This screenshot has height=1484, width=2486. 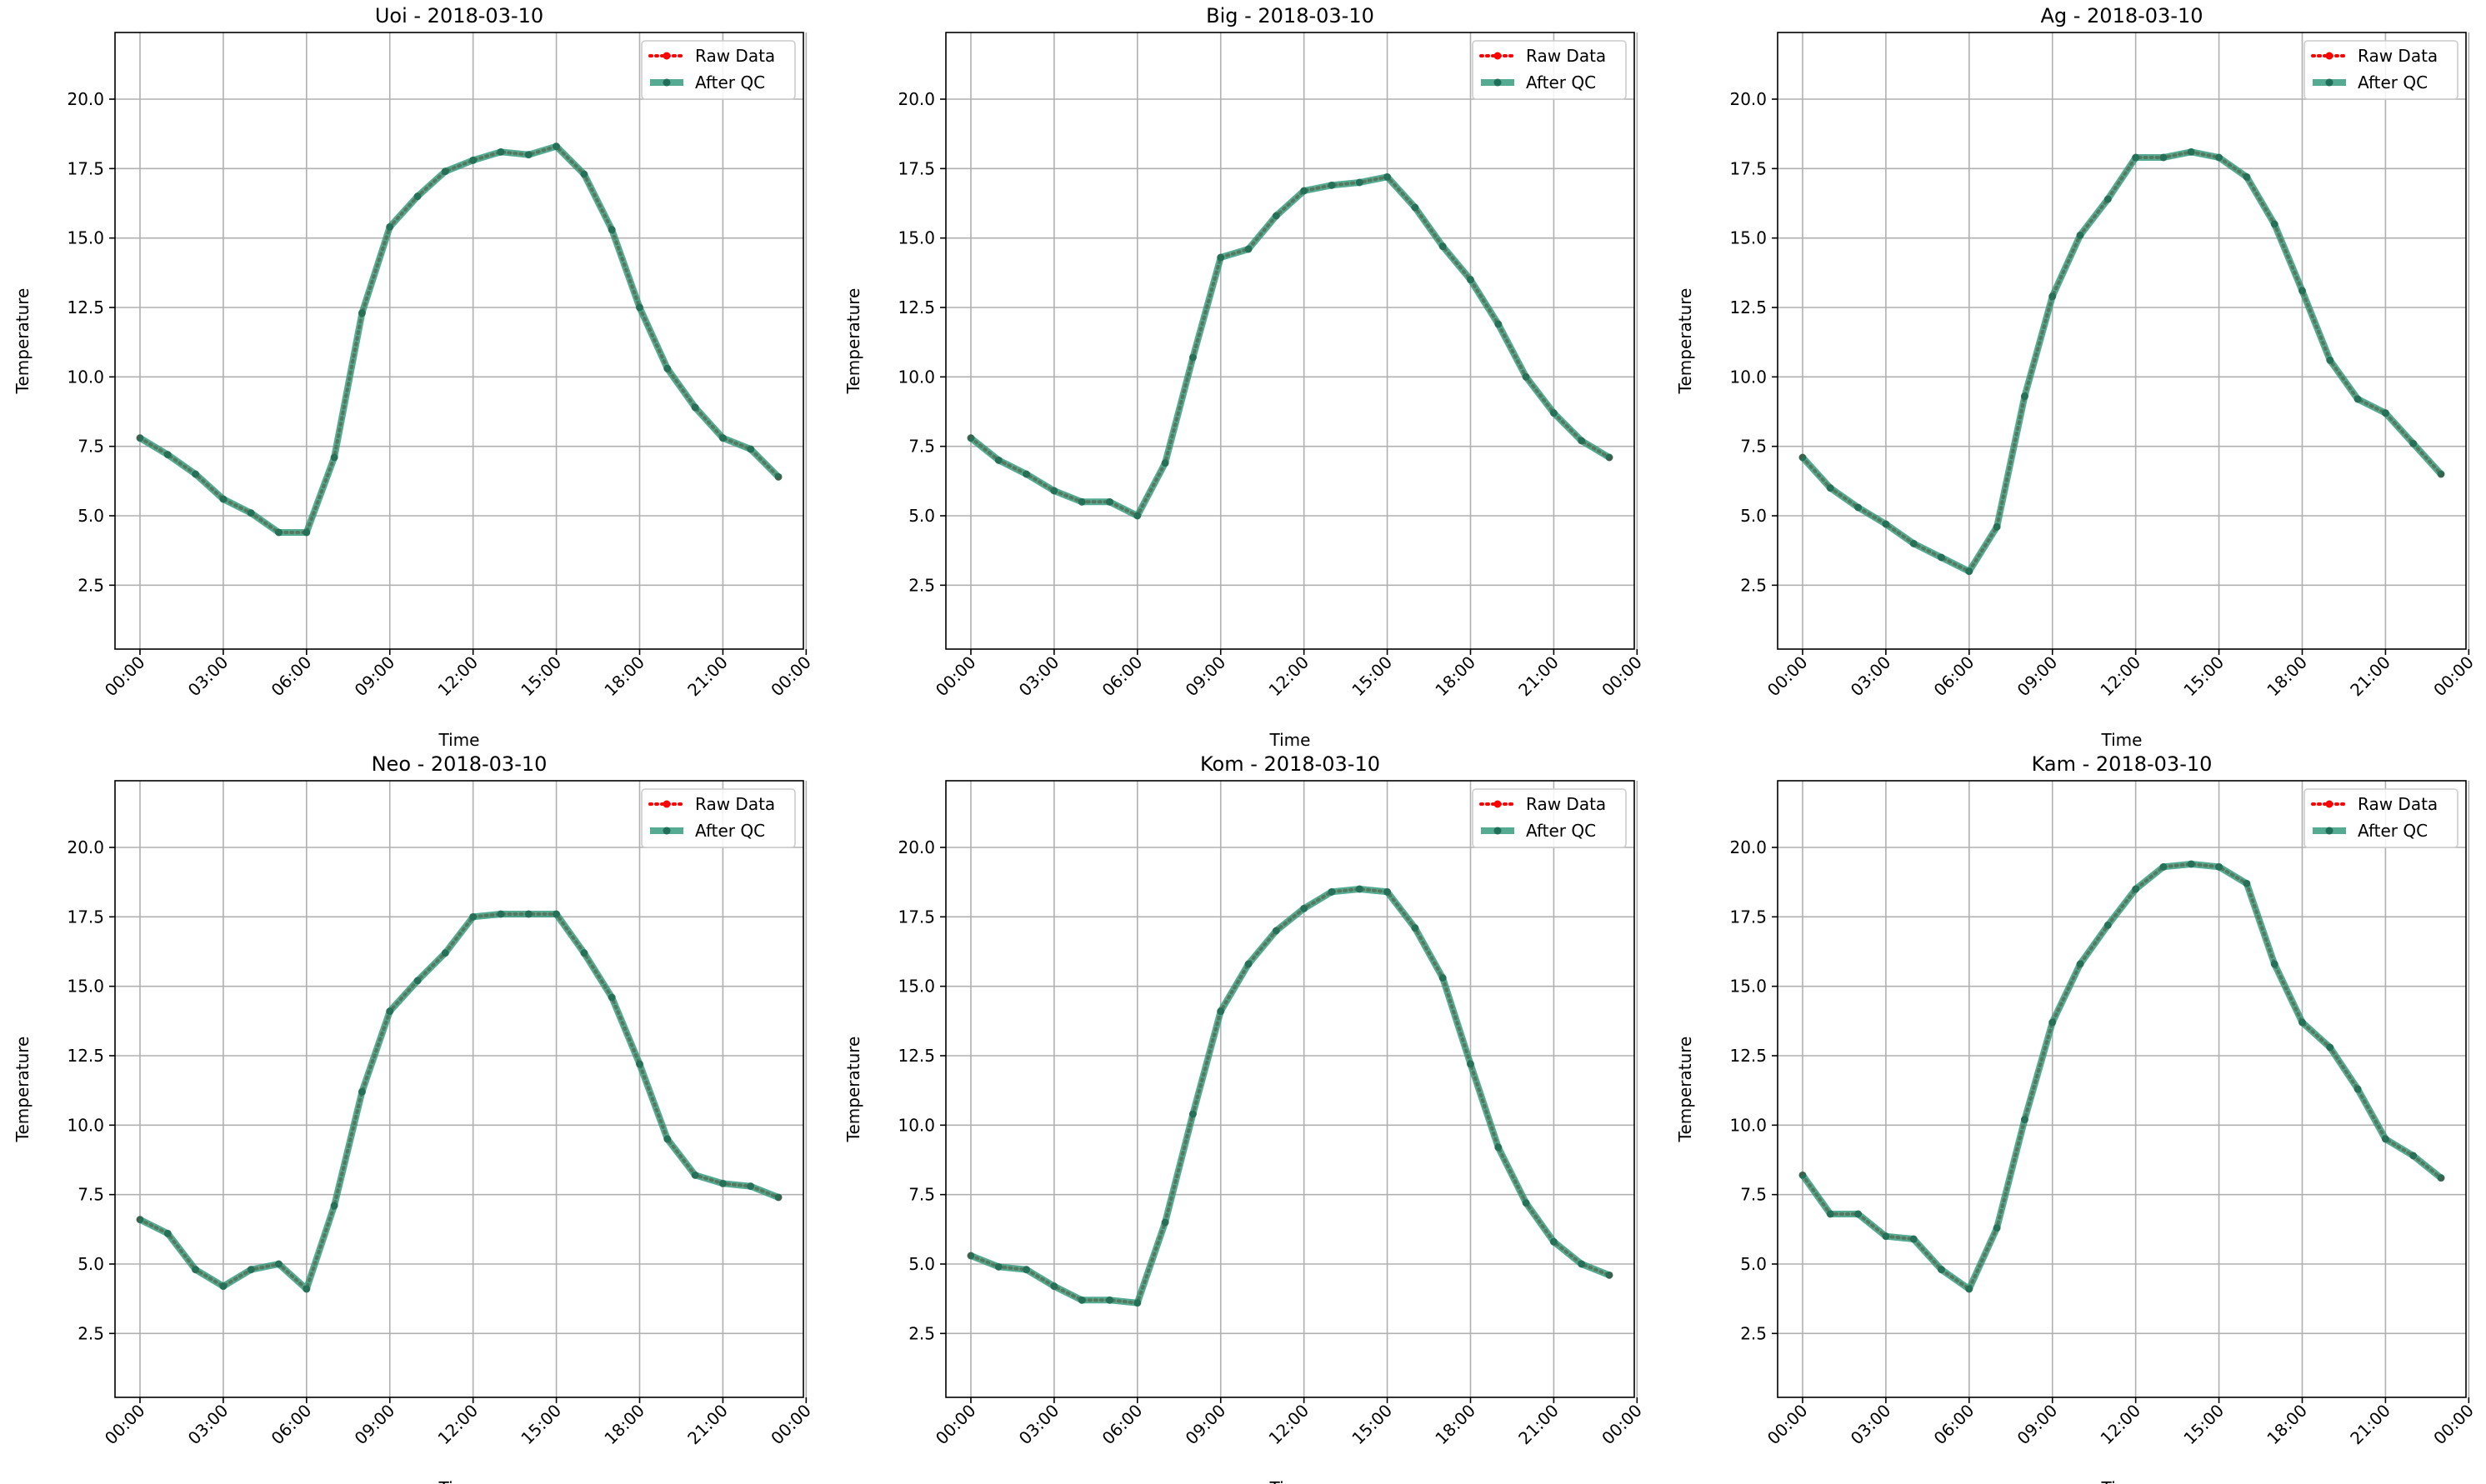 I want to click on chart-2-ytick-label-2: 7.5, so click(x=1754, y=447).